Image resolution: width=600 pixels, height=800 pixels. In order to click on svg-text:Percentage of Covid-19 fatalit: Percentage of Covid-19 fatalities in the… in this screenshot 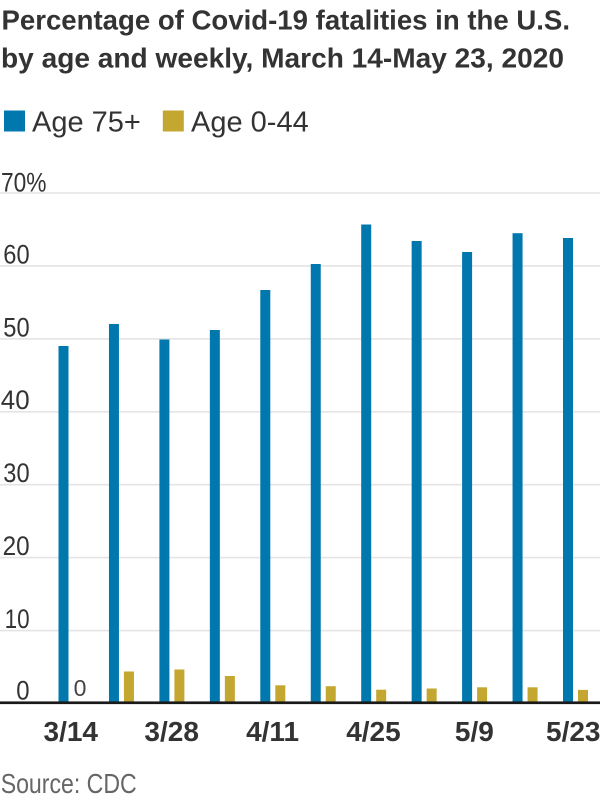, I will do `click(286, 20)`.